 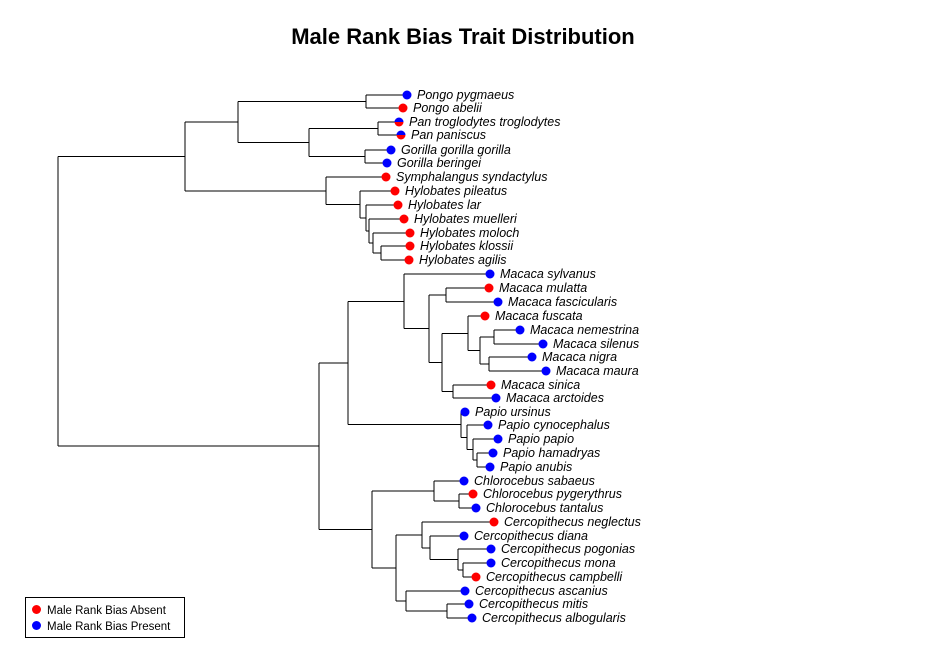 I want to click on tip-label: Hylobates lar, so click(x=445, y=205).